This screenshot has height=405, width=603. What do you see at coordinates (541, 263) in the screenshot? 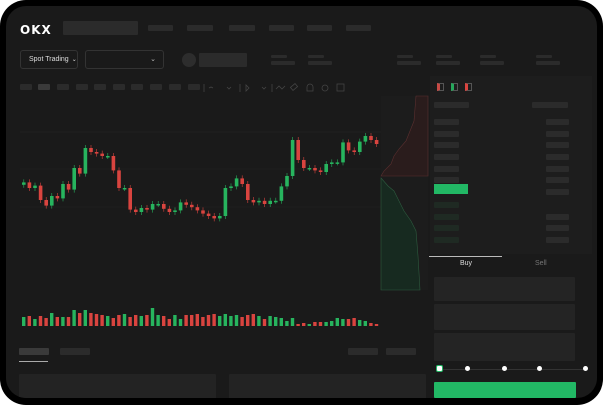
I see `tab-sell: Sell` at bounding box center [541, 263].